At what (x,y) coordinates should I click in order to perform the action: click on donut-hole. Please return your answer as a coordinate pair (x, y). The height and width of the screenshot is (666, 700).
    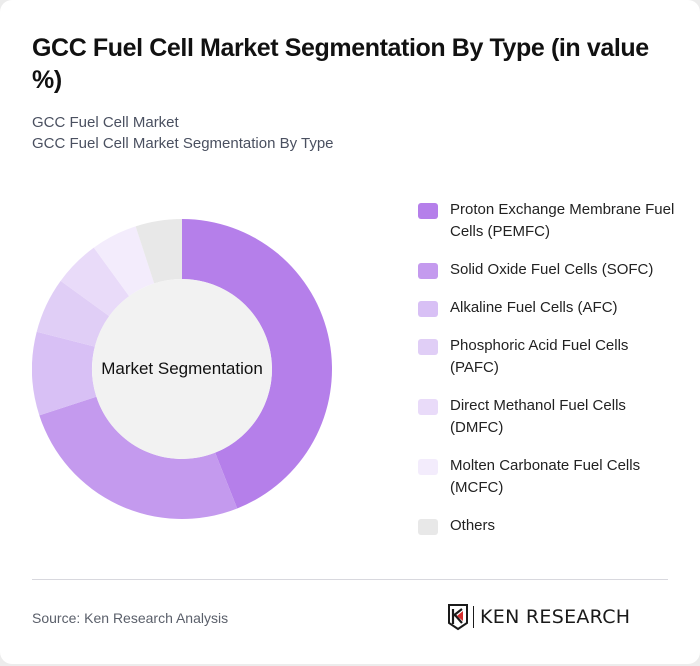
    Looking at the image, I should click on (182, 369).